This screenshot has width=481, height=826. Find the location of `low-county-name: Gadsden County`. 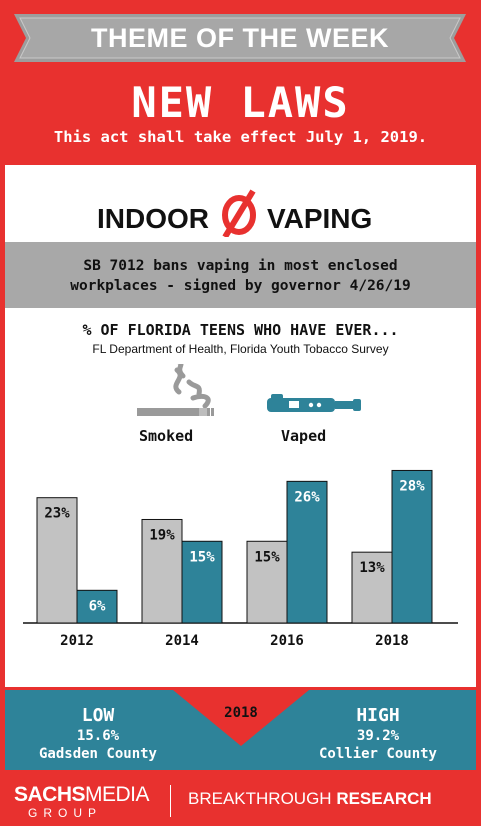

low-county-name: Gadsden County is located at coordinates (97, 754).